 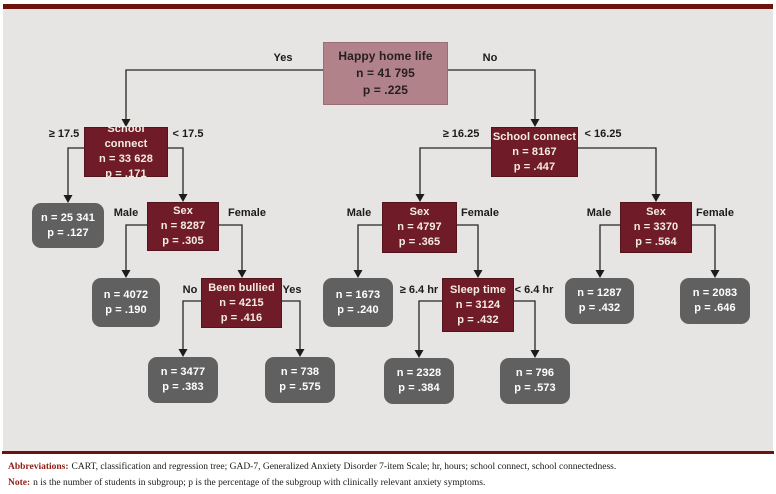 What do you see at coordinates (300, 387) in the screenshot?
I see `node-p: p = .575` at bounding box center [300, 387].